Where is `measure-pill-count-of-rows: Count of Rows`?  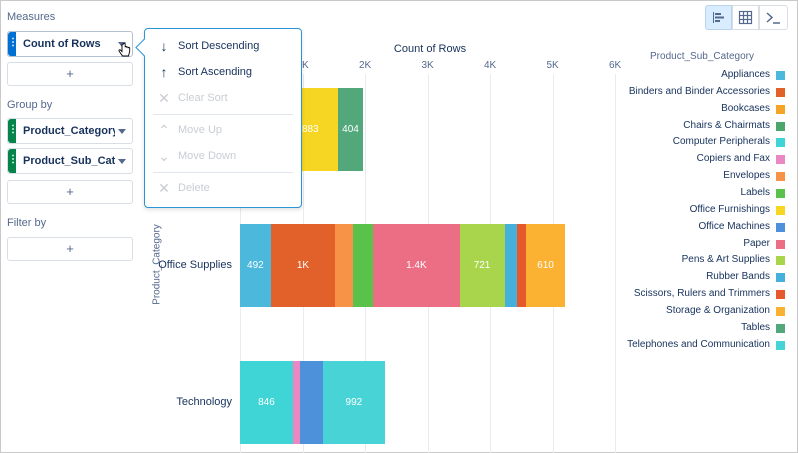 measure-pill-count-of-rows: Count of Rows is located at coordinates (70, 44).